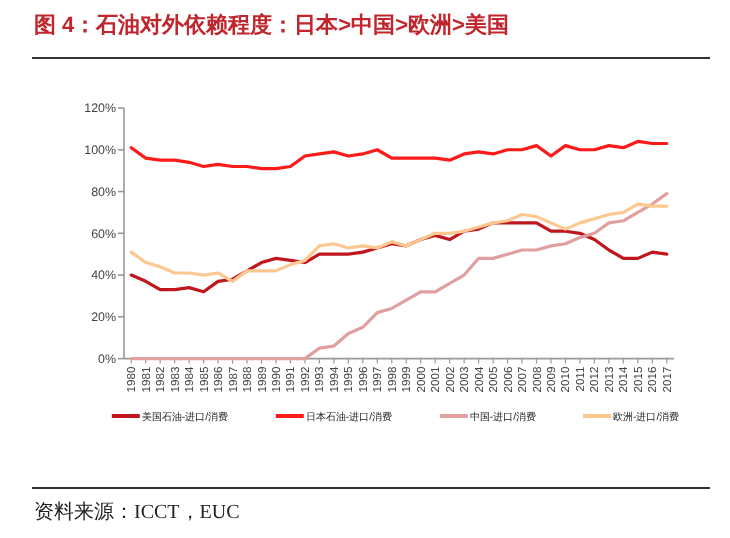  I want to click on title: 图 4：石油对外依赖程度：日本>中国>欧洲>美国, so click(271, 26).